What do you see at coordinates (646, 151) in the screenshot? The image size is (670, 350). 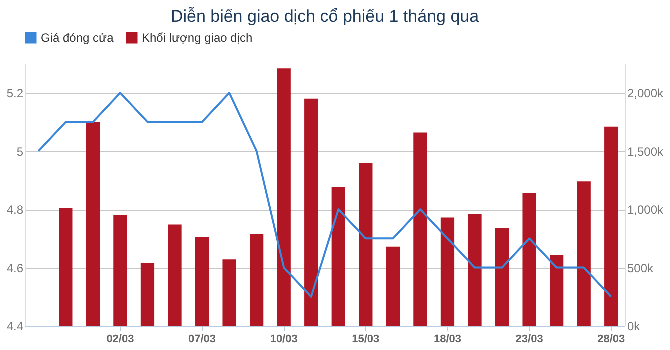 I see `y2-tick-label: 1,500k` at bounding box center [646, 151].